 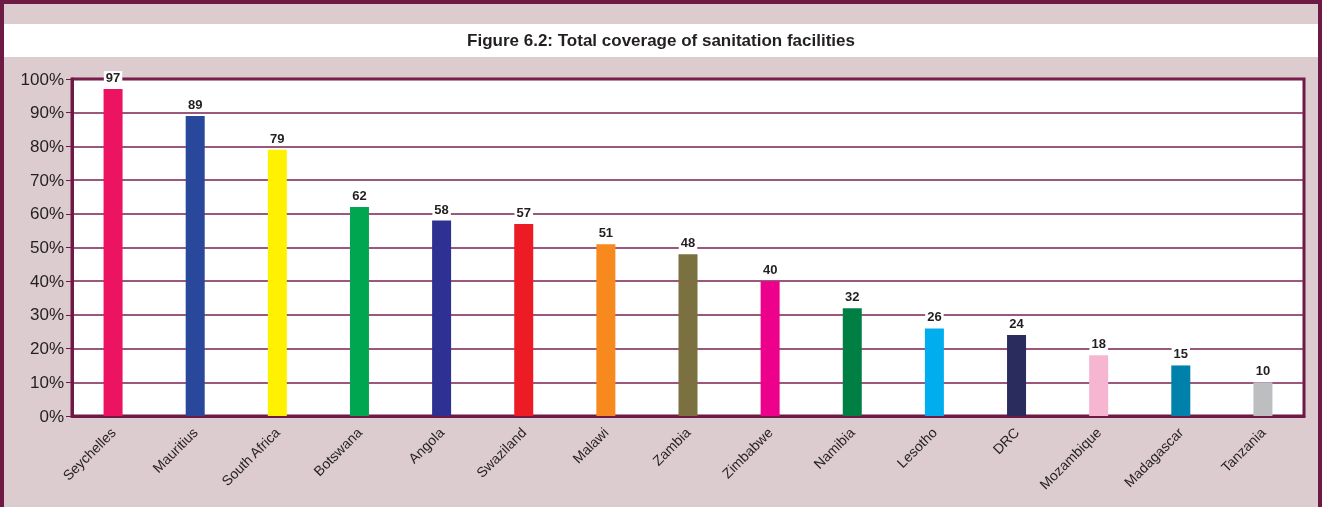 What do you see at coordinates (46, 382) in the screenshot?
I see `y-tick-label: 10%` at bounding box center [46, 382].